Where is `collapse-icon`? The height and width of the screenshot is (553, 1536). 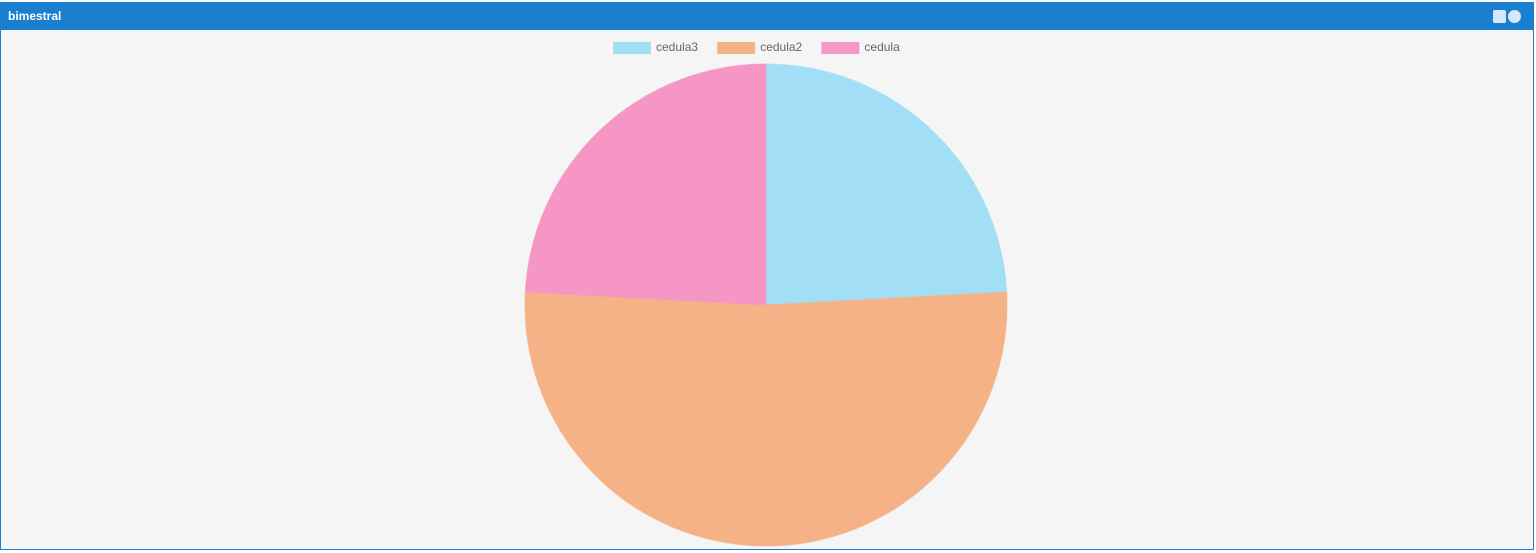 collapse-icon is located at coordinates (1514, 16).